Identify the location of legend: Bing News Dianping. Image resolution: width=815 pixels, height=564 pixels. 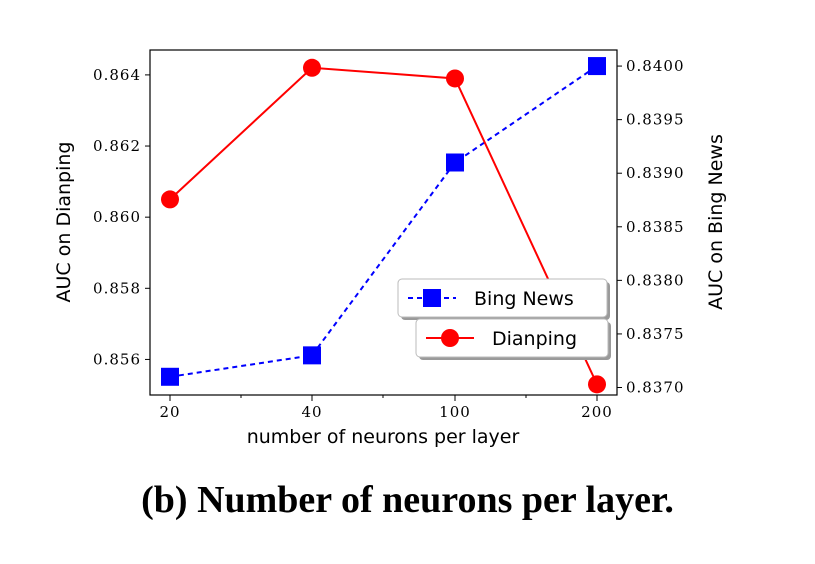
(504, 319).